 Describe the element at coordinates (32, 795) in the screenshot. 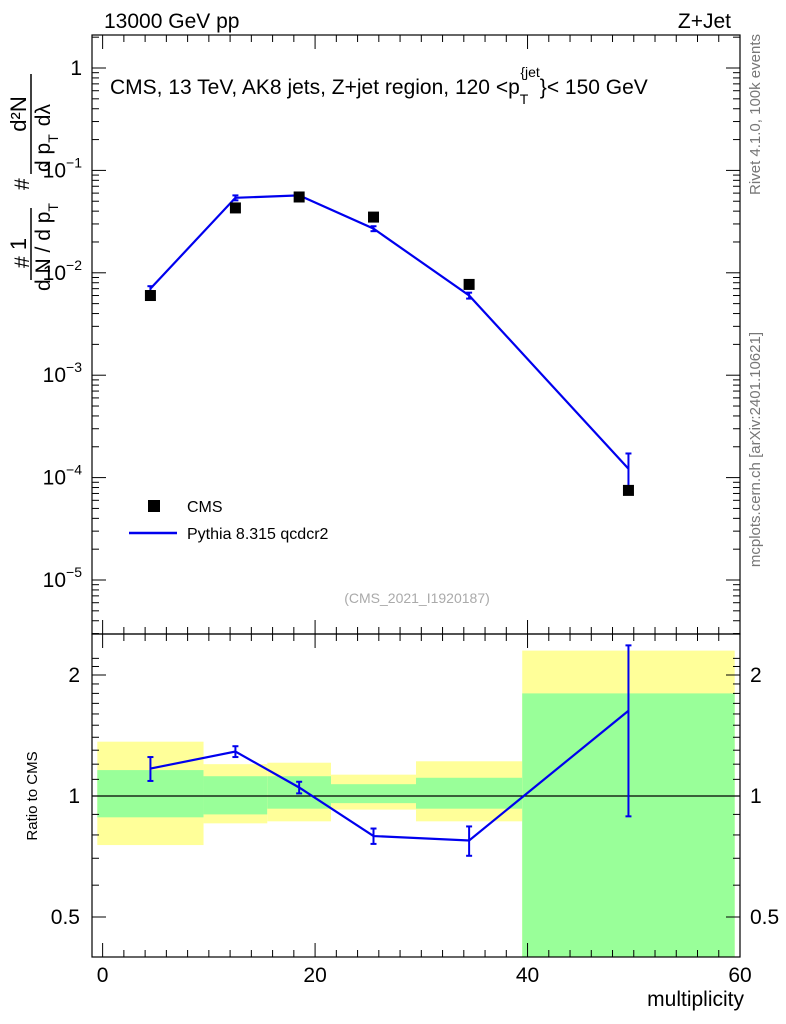

I see `ratio-y-axis-label: Ratio to CMS` at that location.